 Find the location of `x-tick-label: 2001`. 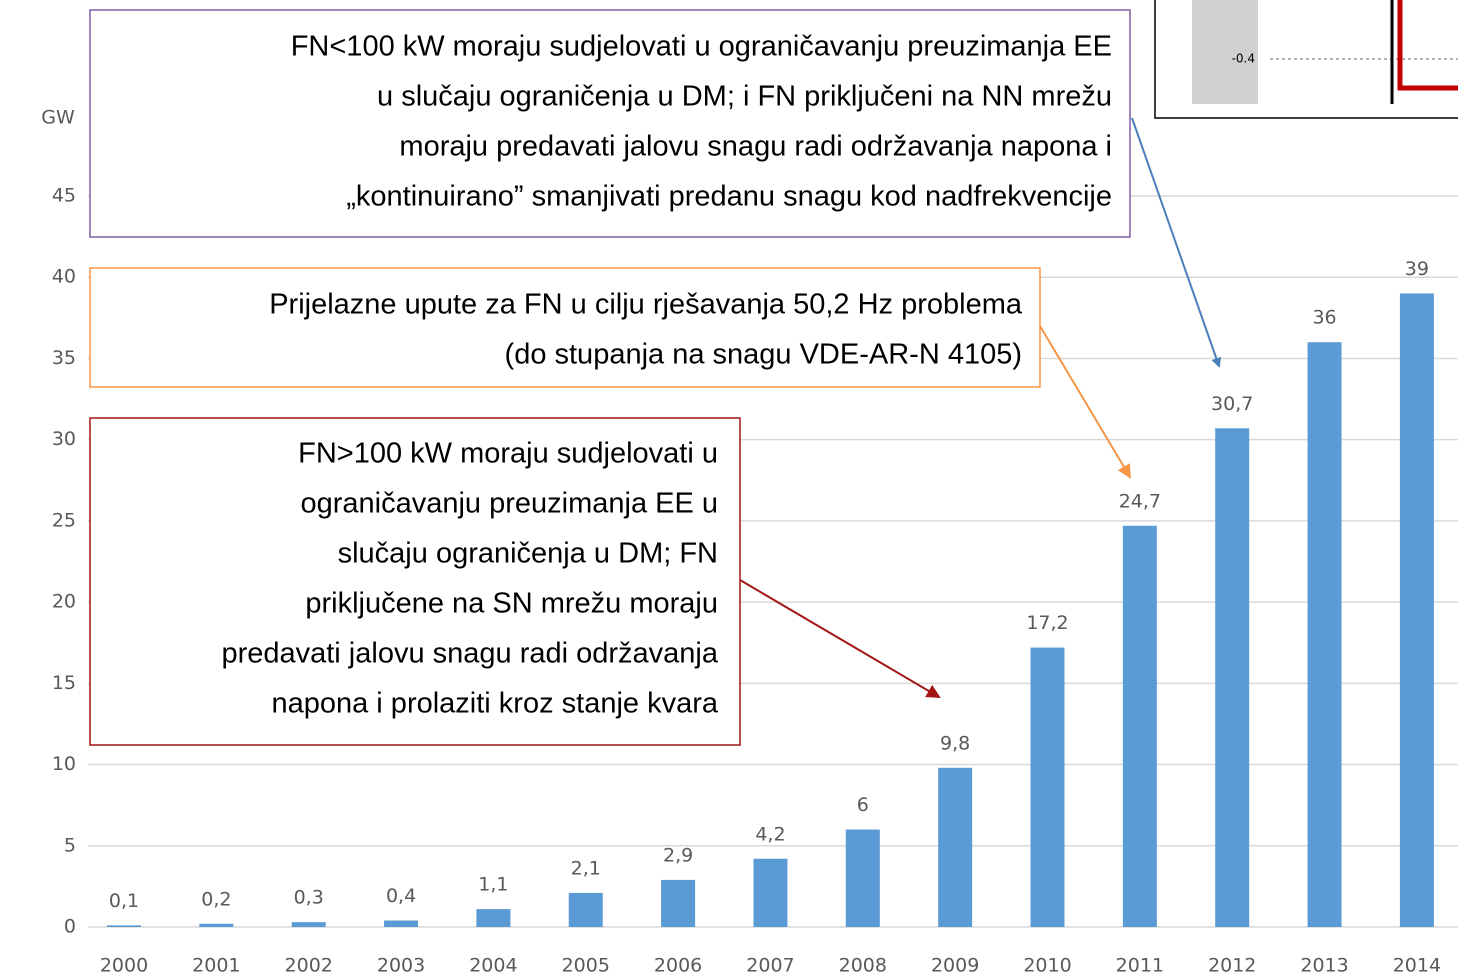

x-tick-label: 2001 is located at coordinates (216, 966).